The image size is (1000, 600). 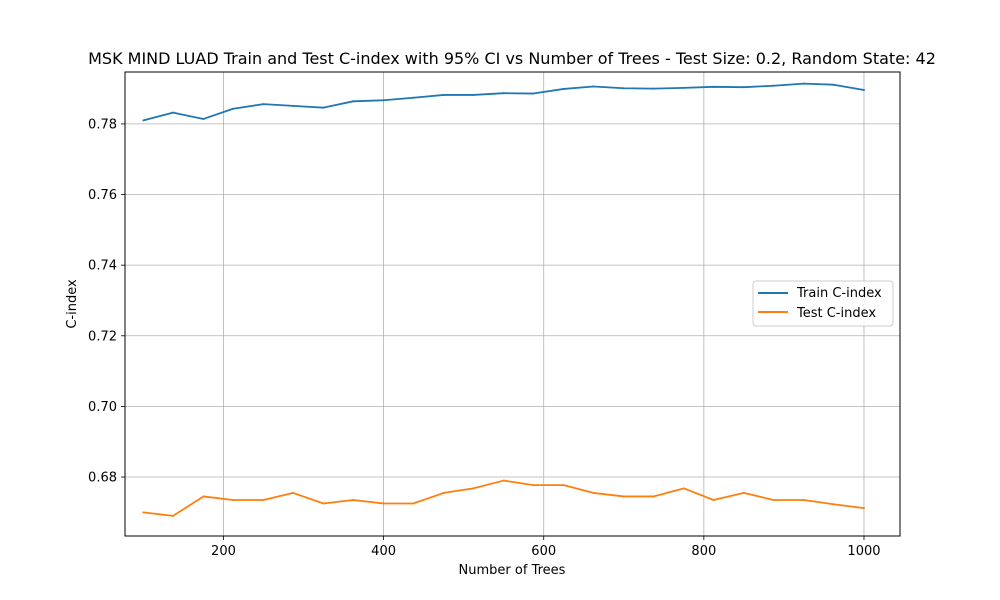 What do you see at coordinates (383, 551) in the screenshot?
I see `x-tick-label: 400` at bounding box center [383, 551].